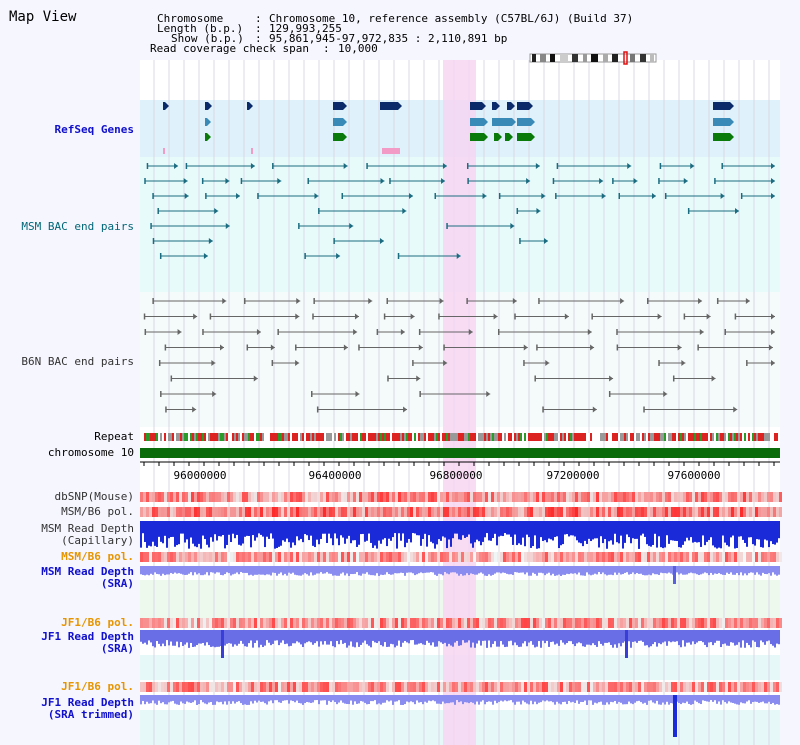 The height and width of the screenshot is (745, 800). Describe the element at coordinates (97, 622) in the screenshot. I see `track-label-jf1-b6-pol-1: JF1/B6 pol.` at that location.